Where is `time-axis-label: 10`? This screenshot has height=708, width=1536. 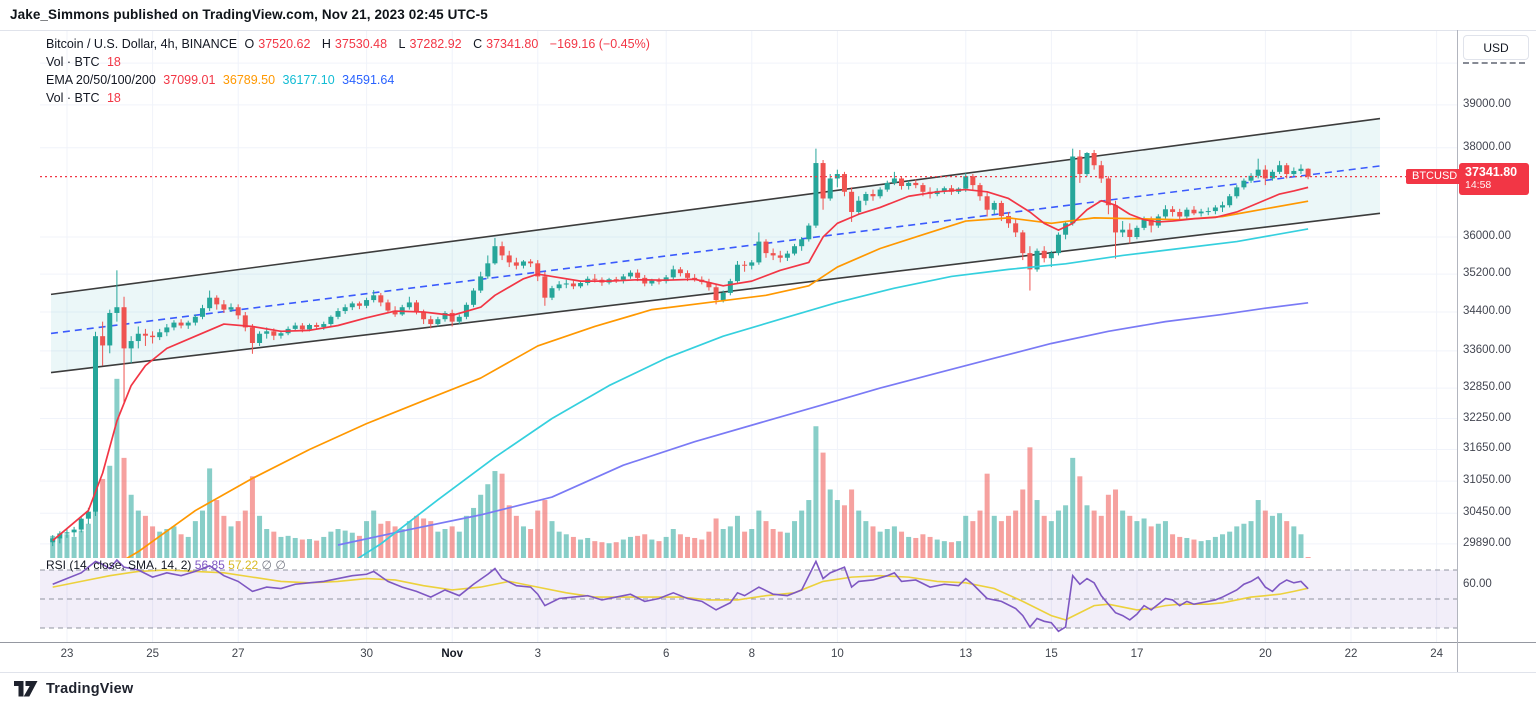 time-axis-label: 10 is located at coordinates (837, 654).